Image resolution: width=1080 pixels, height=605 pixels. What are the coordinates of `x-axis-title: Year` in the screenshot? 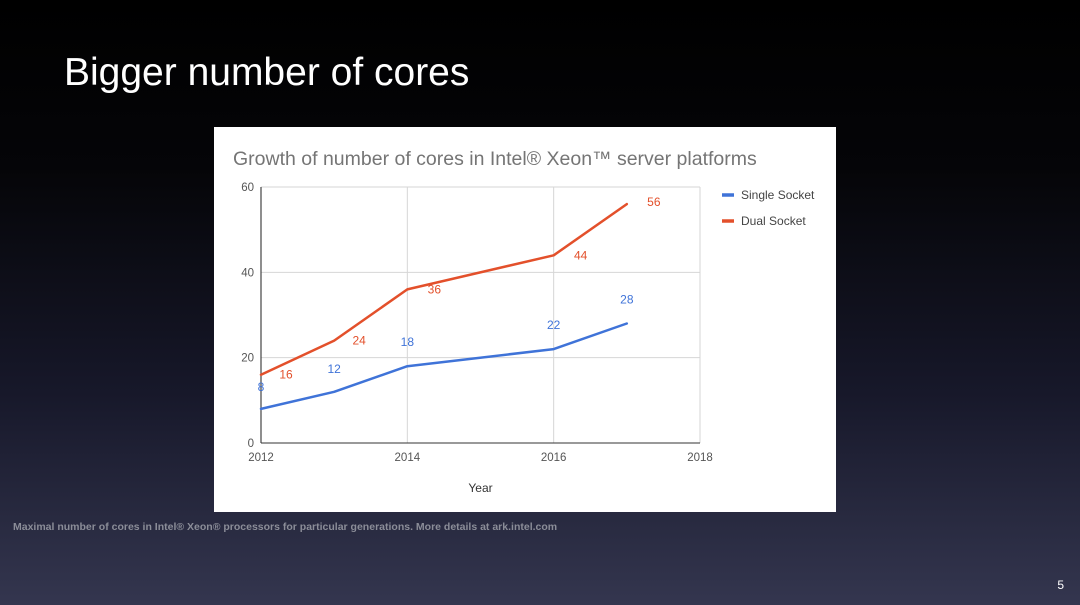 It's located at (480, 488).